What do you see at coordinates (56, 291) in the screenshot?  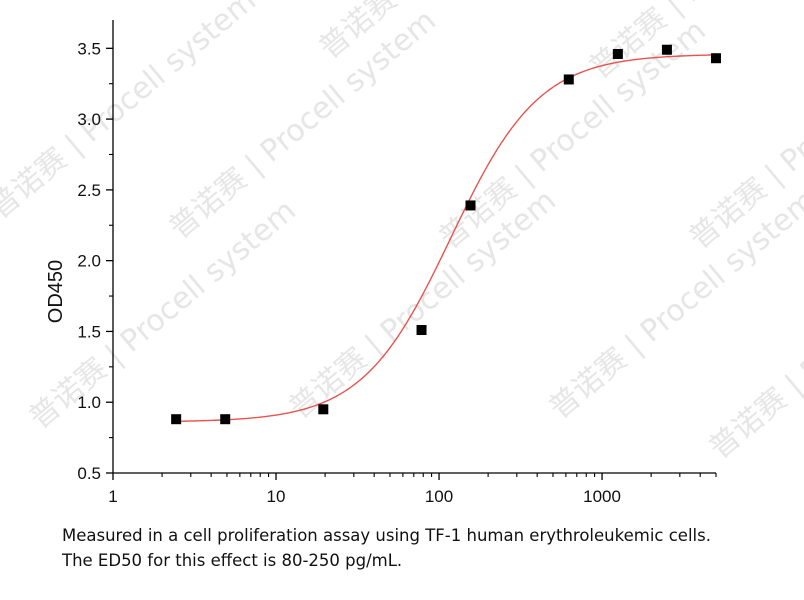 I see `y-axis-title: OD450` at bounding box center [56, 291].